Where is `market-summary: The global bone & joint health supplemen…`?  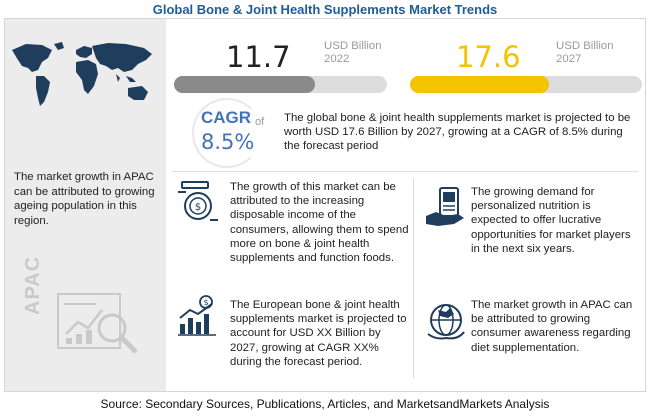
market-summary: The global bone & joint health supplemen… is located at coordinates (457, 132).